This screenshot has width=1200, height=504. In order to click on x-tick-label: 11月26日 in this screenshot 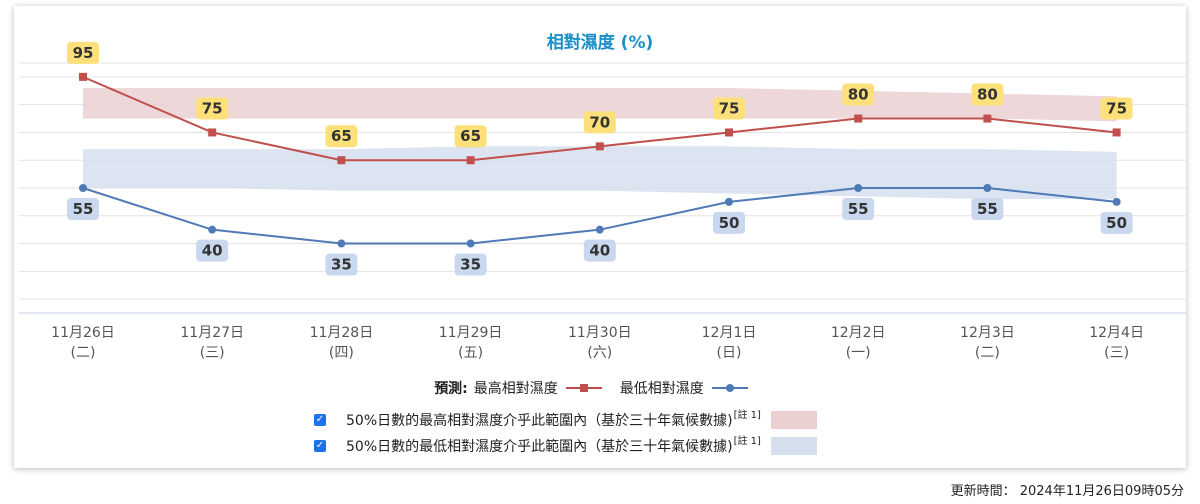, I will do `click(83, 333)`.